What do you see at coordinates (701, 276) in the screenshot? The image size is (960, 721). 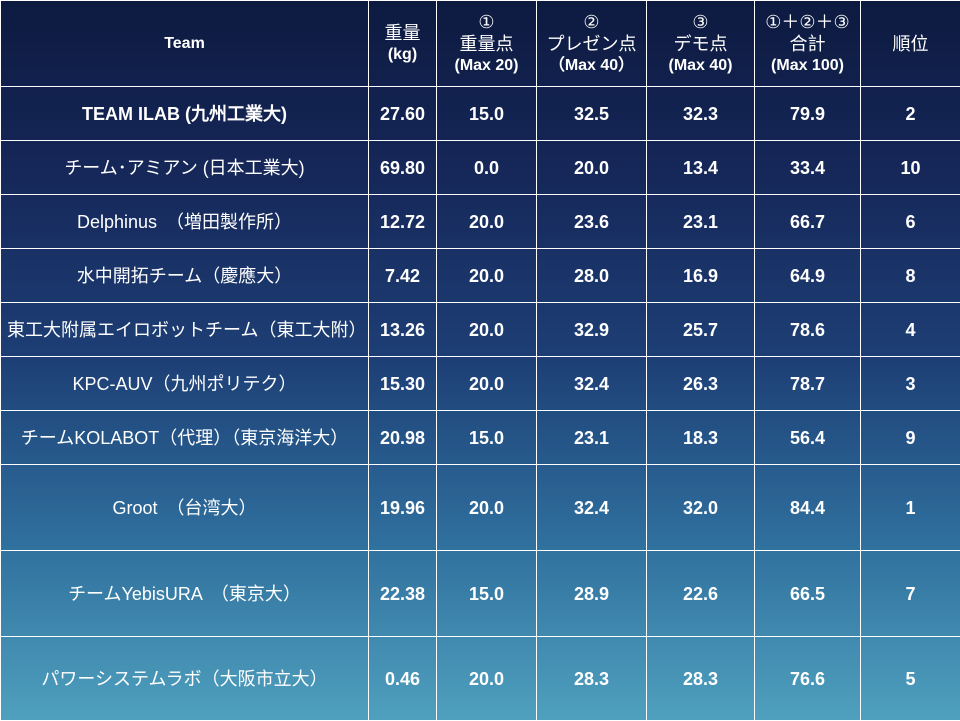 I see `score3-cell: 16.9` at bounding box center [701, 276].